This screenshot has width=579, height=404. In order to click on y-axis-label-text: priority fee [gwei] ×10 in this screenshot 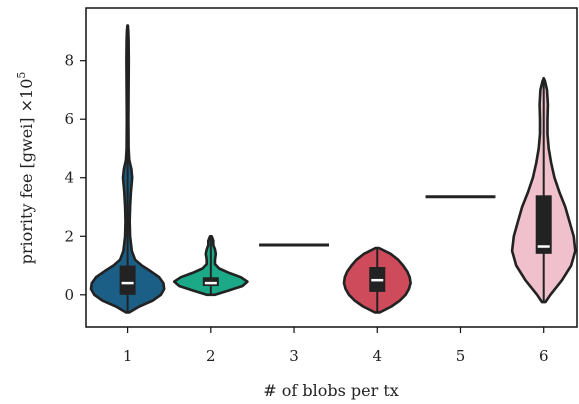, I will do `click(26, 172)`.